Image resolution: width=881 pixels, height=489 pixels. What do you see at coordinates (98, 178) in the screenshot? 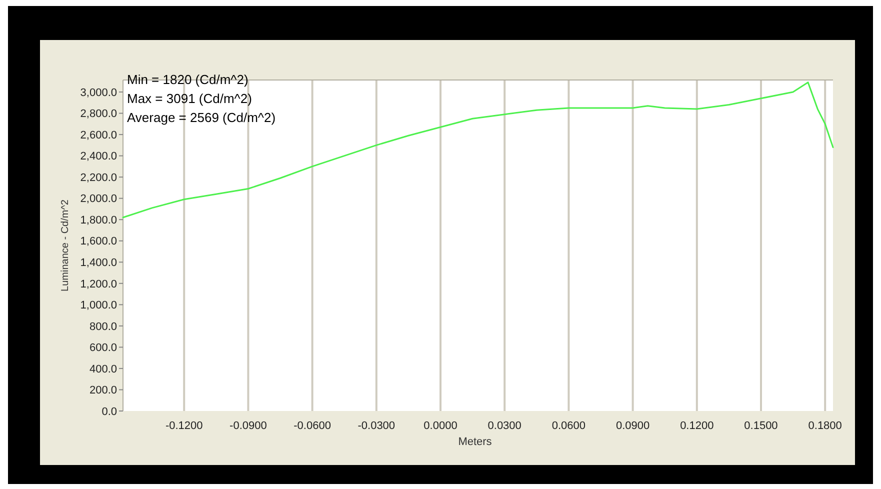
I see `y-tick-label: 2,200.0` at bounding box center [98, 178].